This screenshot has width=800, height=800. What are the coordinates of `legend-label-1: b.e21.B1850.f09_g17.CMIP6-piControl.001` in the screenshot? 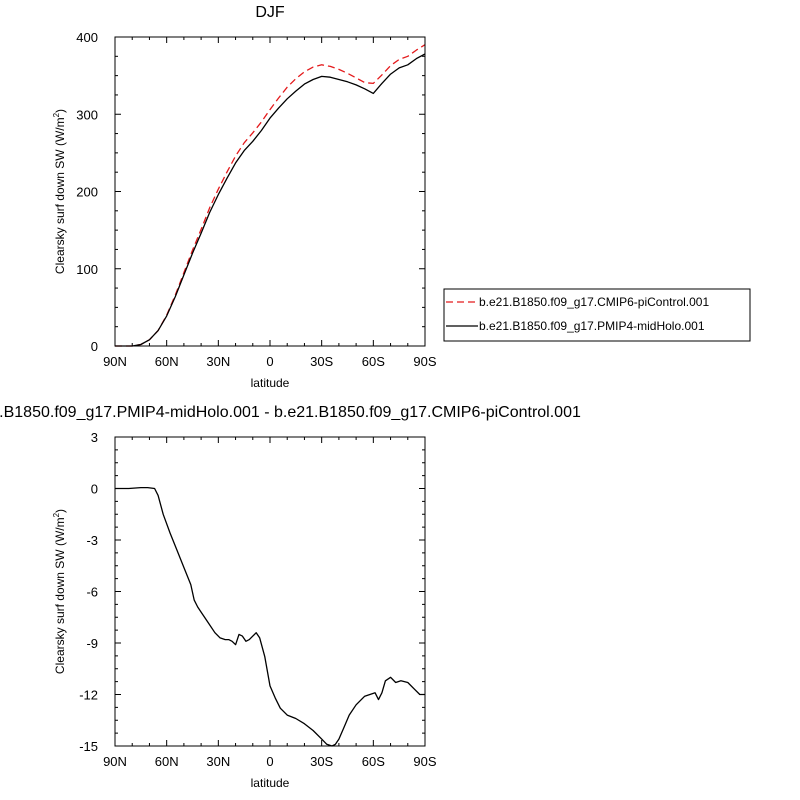 It's located at (594, 302).